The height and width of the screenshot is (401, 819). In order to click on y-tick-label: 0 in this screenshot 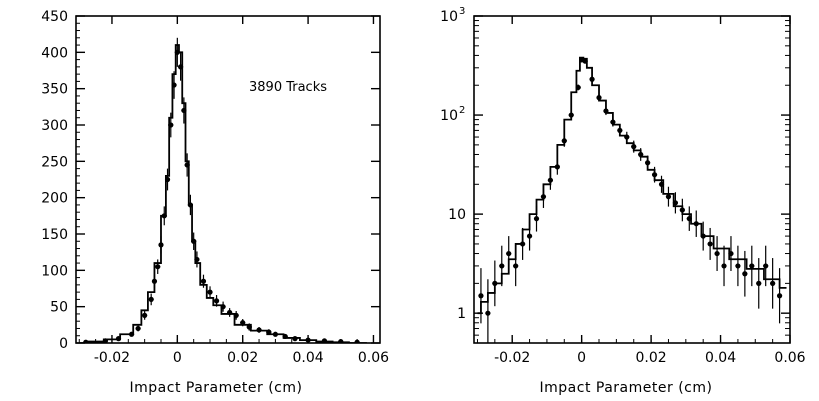, I will do `click(63, 344)`.